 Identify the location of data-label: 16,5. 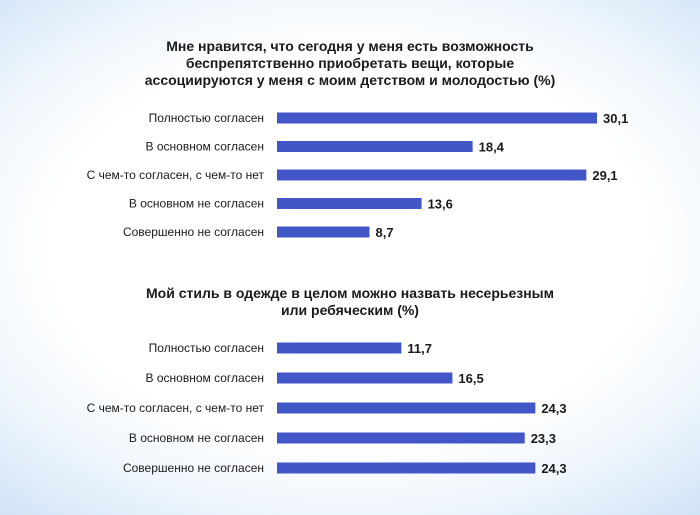
(470, 378).